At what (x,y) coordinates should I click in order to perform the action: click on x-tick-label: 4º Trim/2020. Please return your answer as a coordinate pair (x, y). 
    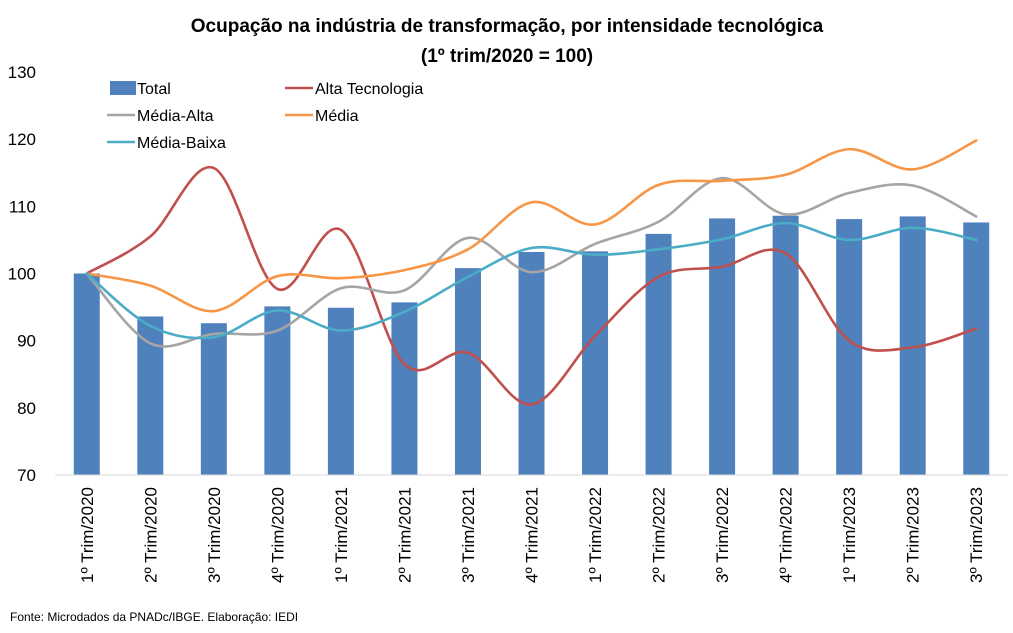
    Looking at the image, I should click on (277, 535).